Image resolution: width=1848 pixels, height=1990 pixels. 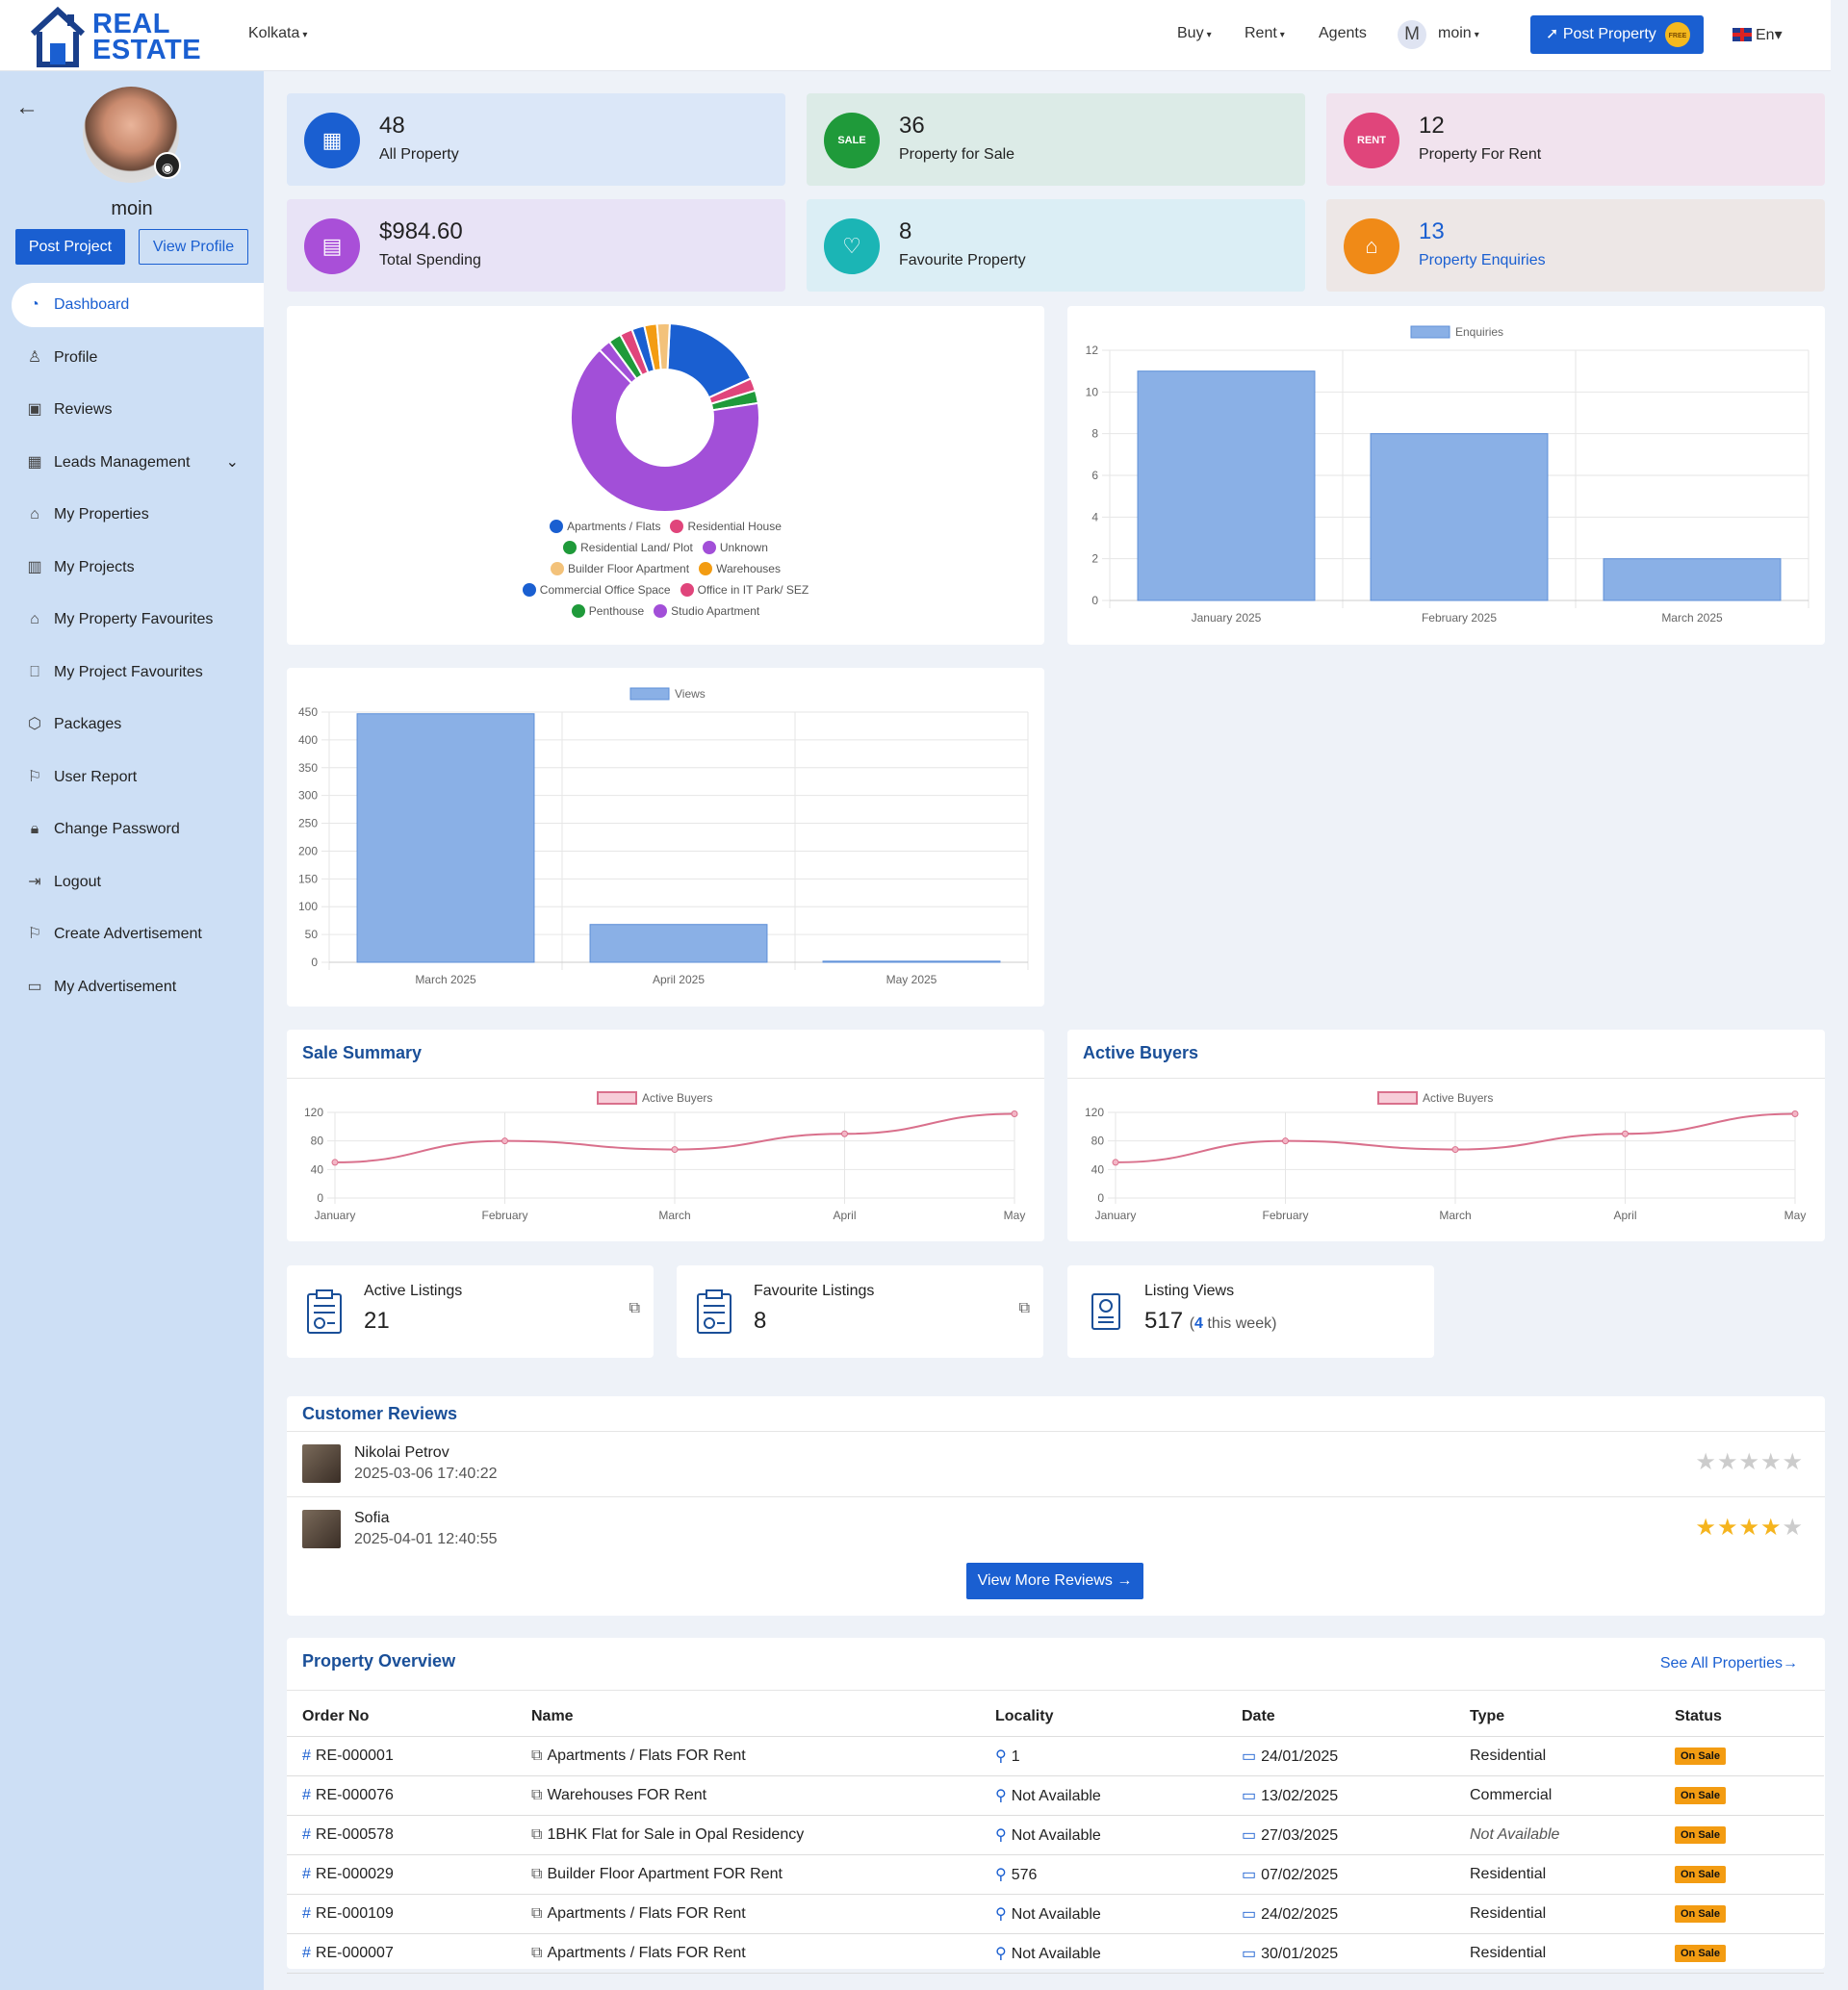 I want to click on sidebar-item-my-property-favourites: ⌂ My Property Favourites, so click(x=138, y=620).